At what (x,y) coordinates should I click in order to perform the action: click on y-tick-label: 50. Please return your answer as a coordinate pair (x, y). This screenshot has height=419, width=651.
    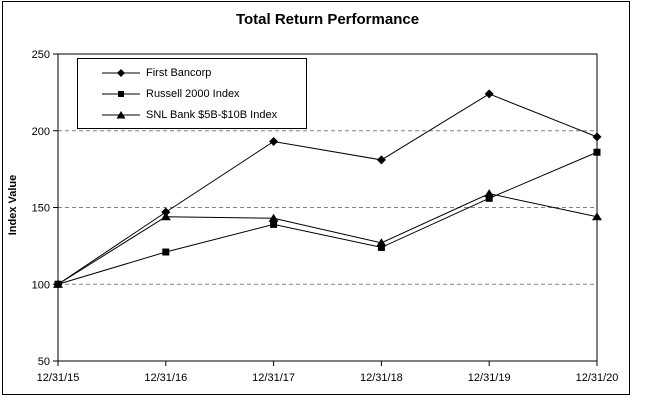
    Looking at the image, I should click on (44, 362).